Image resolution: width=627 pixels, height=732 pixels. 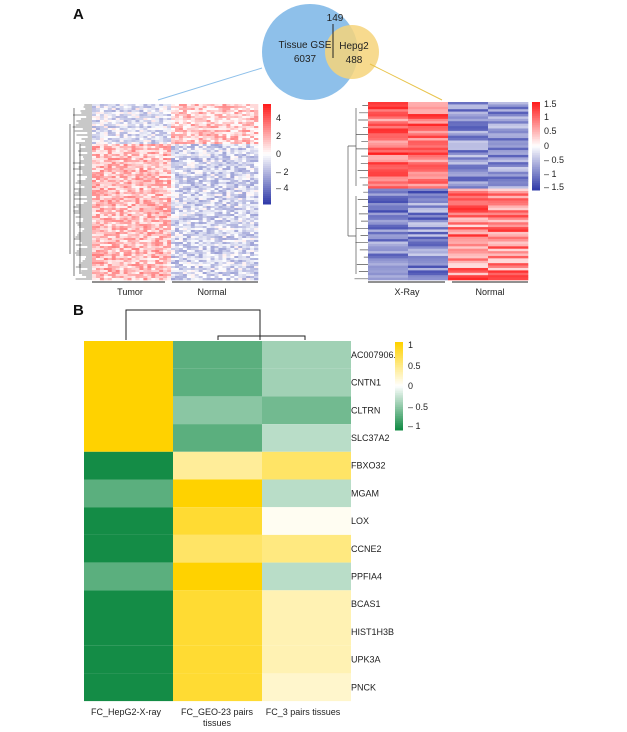 I want to click on right-group-normal: Normal, so click(x=489, y=292).